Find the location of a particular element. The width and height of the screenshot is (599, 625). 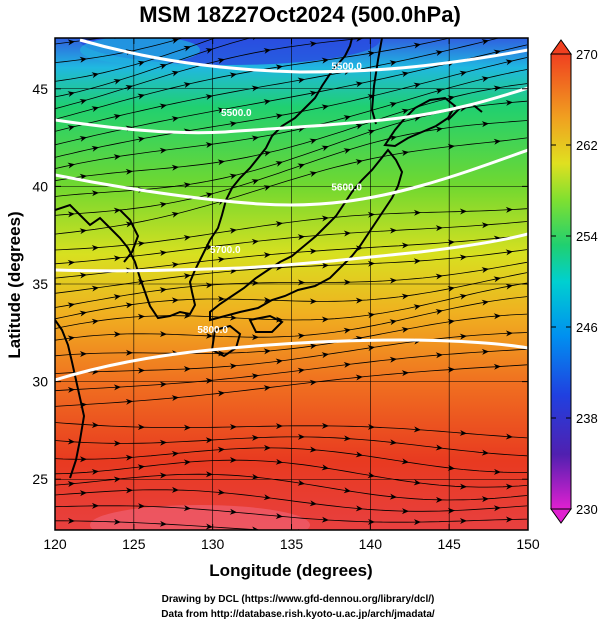

colorbar-tick-label: 270 is located at coordinates (587, 54).